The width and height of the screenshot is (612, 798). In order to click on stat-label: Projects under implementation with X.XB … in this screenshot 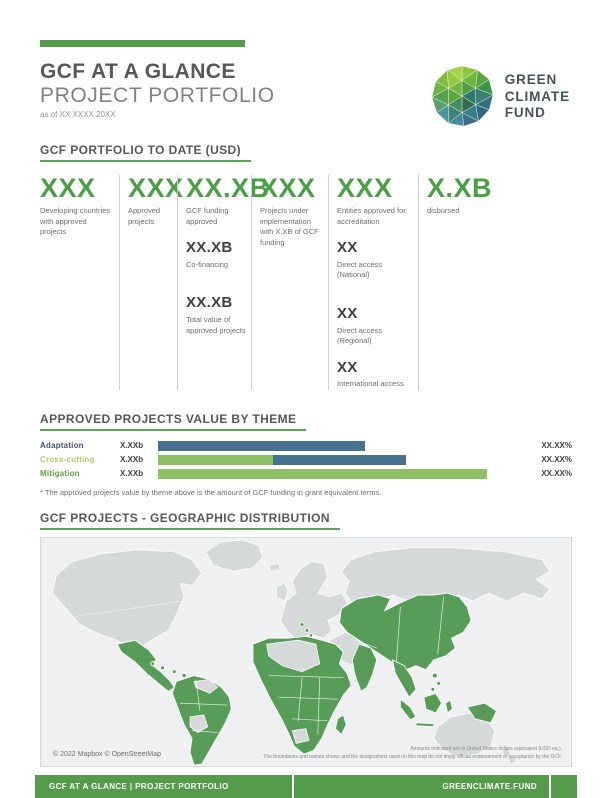, I will do `click(289, 226)`.